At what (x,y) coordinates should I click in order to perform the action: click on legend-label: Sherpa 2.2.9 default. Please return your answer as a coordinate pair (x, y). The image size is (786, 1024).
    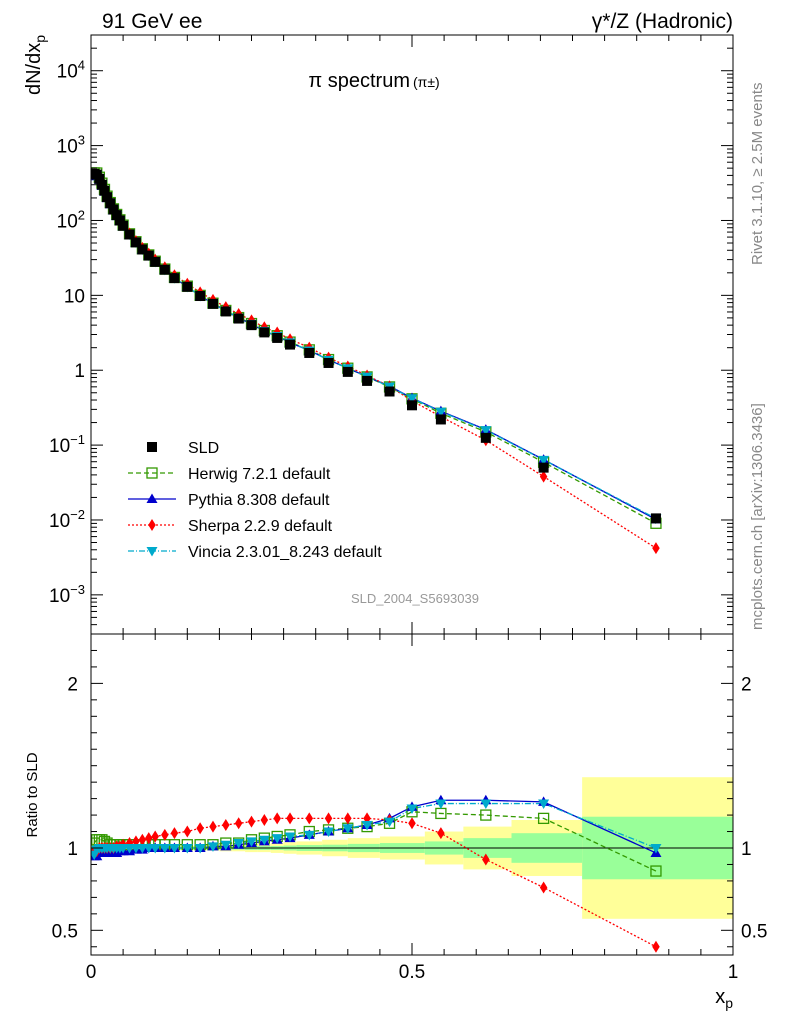
    Looking at the image, I should click on (260, 526).